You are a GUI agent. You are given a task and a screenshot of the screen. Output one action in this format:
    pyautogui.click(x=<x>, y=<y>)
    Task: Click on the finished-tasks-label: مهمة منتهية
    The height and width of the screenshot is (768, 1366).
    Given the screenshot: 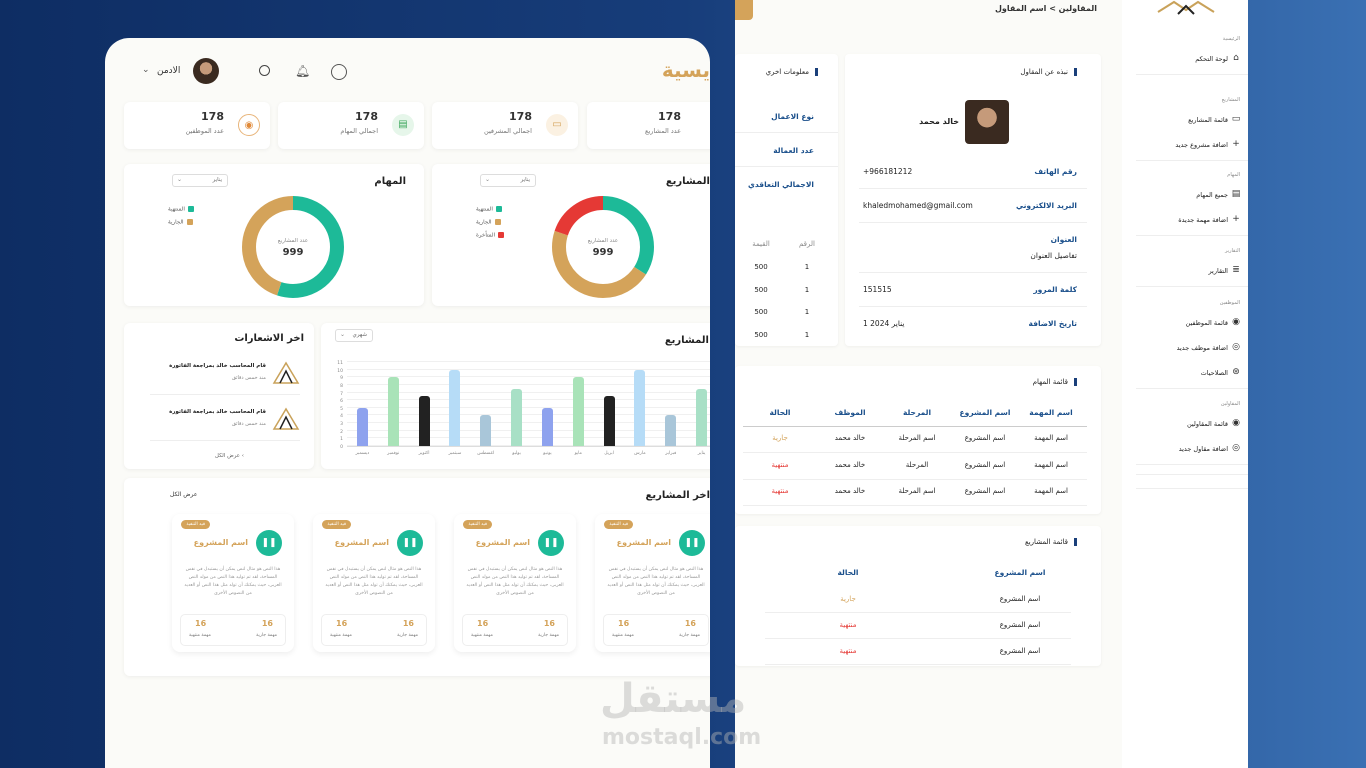 What is the action you would take?
    pyautogui.click(x=200, y=635)
    